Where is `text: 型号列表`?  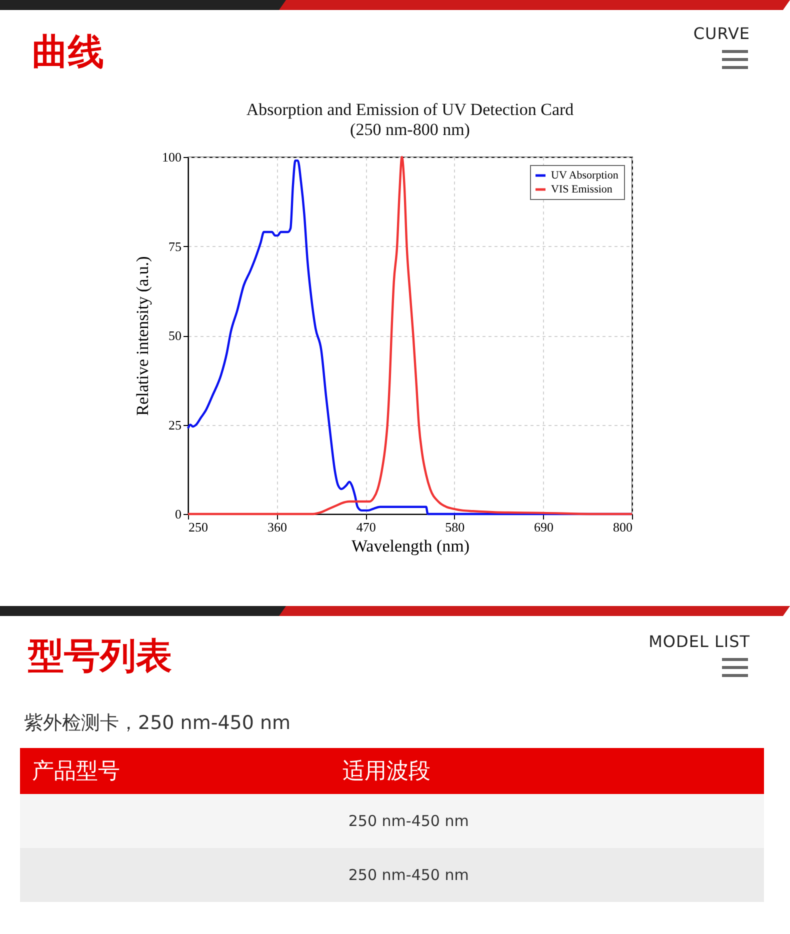
text: 型号列表 is located at coordinates (100, 657).